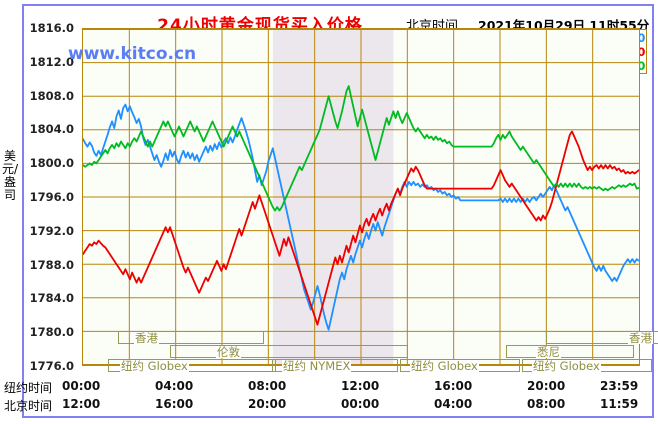  Describe the element at coordinates (338, 5) in the screenshot. I see `outer-frame-top` at that location.